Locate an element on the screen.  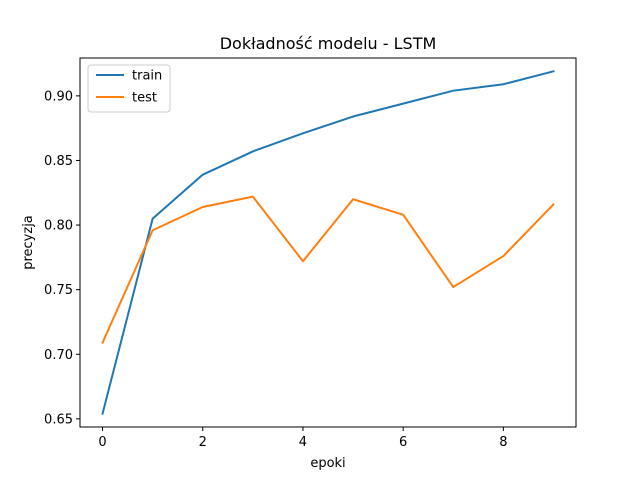
legend-label-test: test is located at coordinates (144, 98).